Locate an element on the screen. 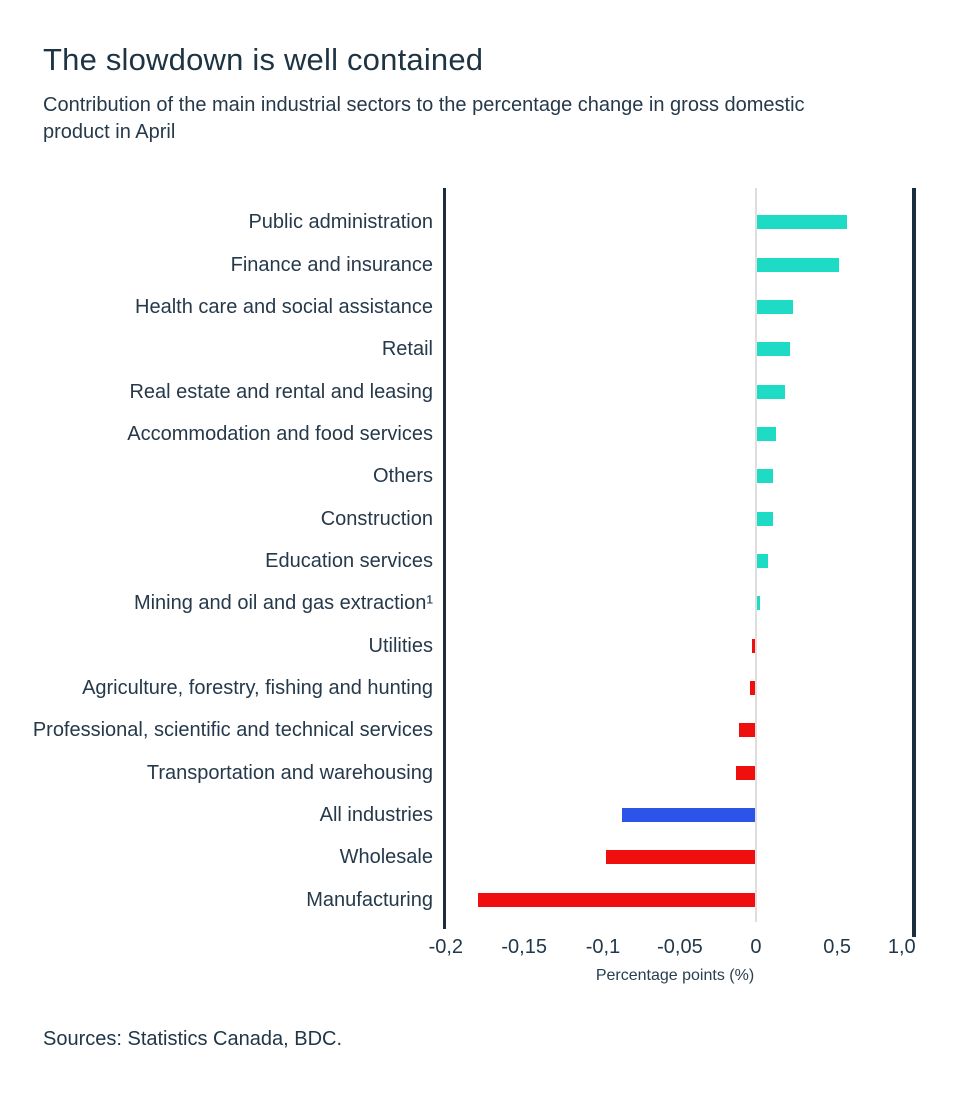  category-label-accommodation-and-food-services: Accommodation and food services is located at coordinates (280, 433).